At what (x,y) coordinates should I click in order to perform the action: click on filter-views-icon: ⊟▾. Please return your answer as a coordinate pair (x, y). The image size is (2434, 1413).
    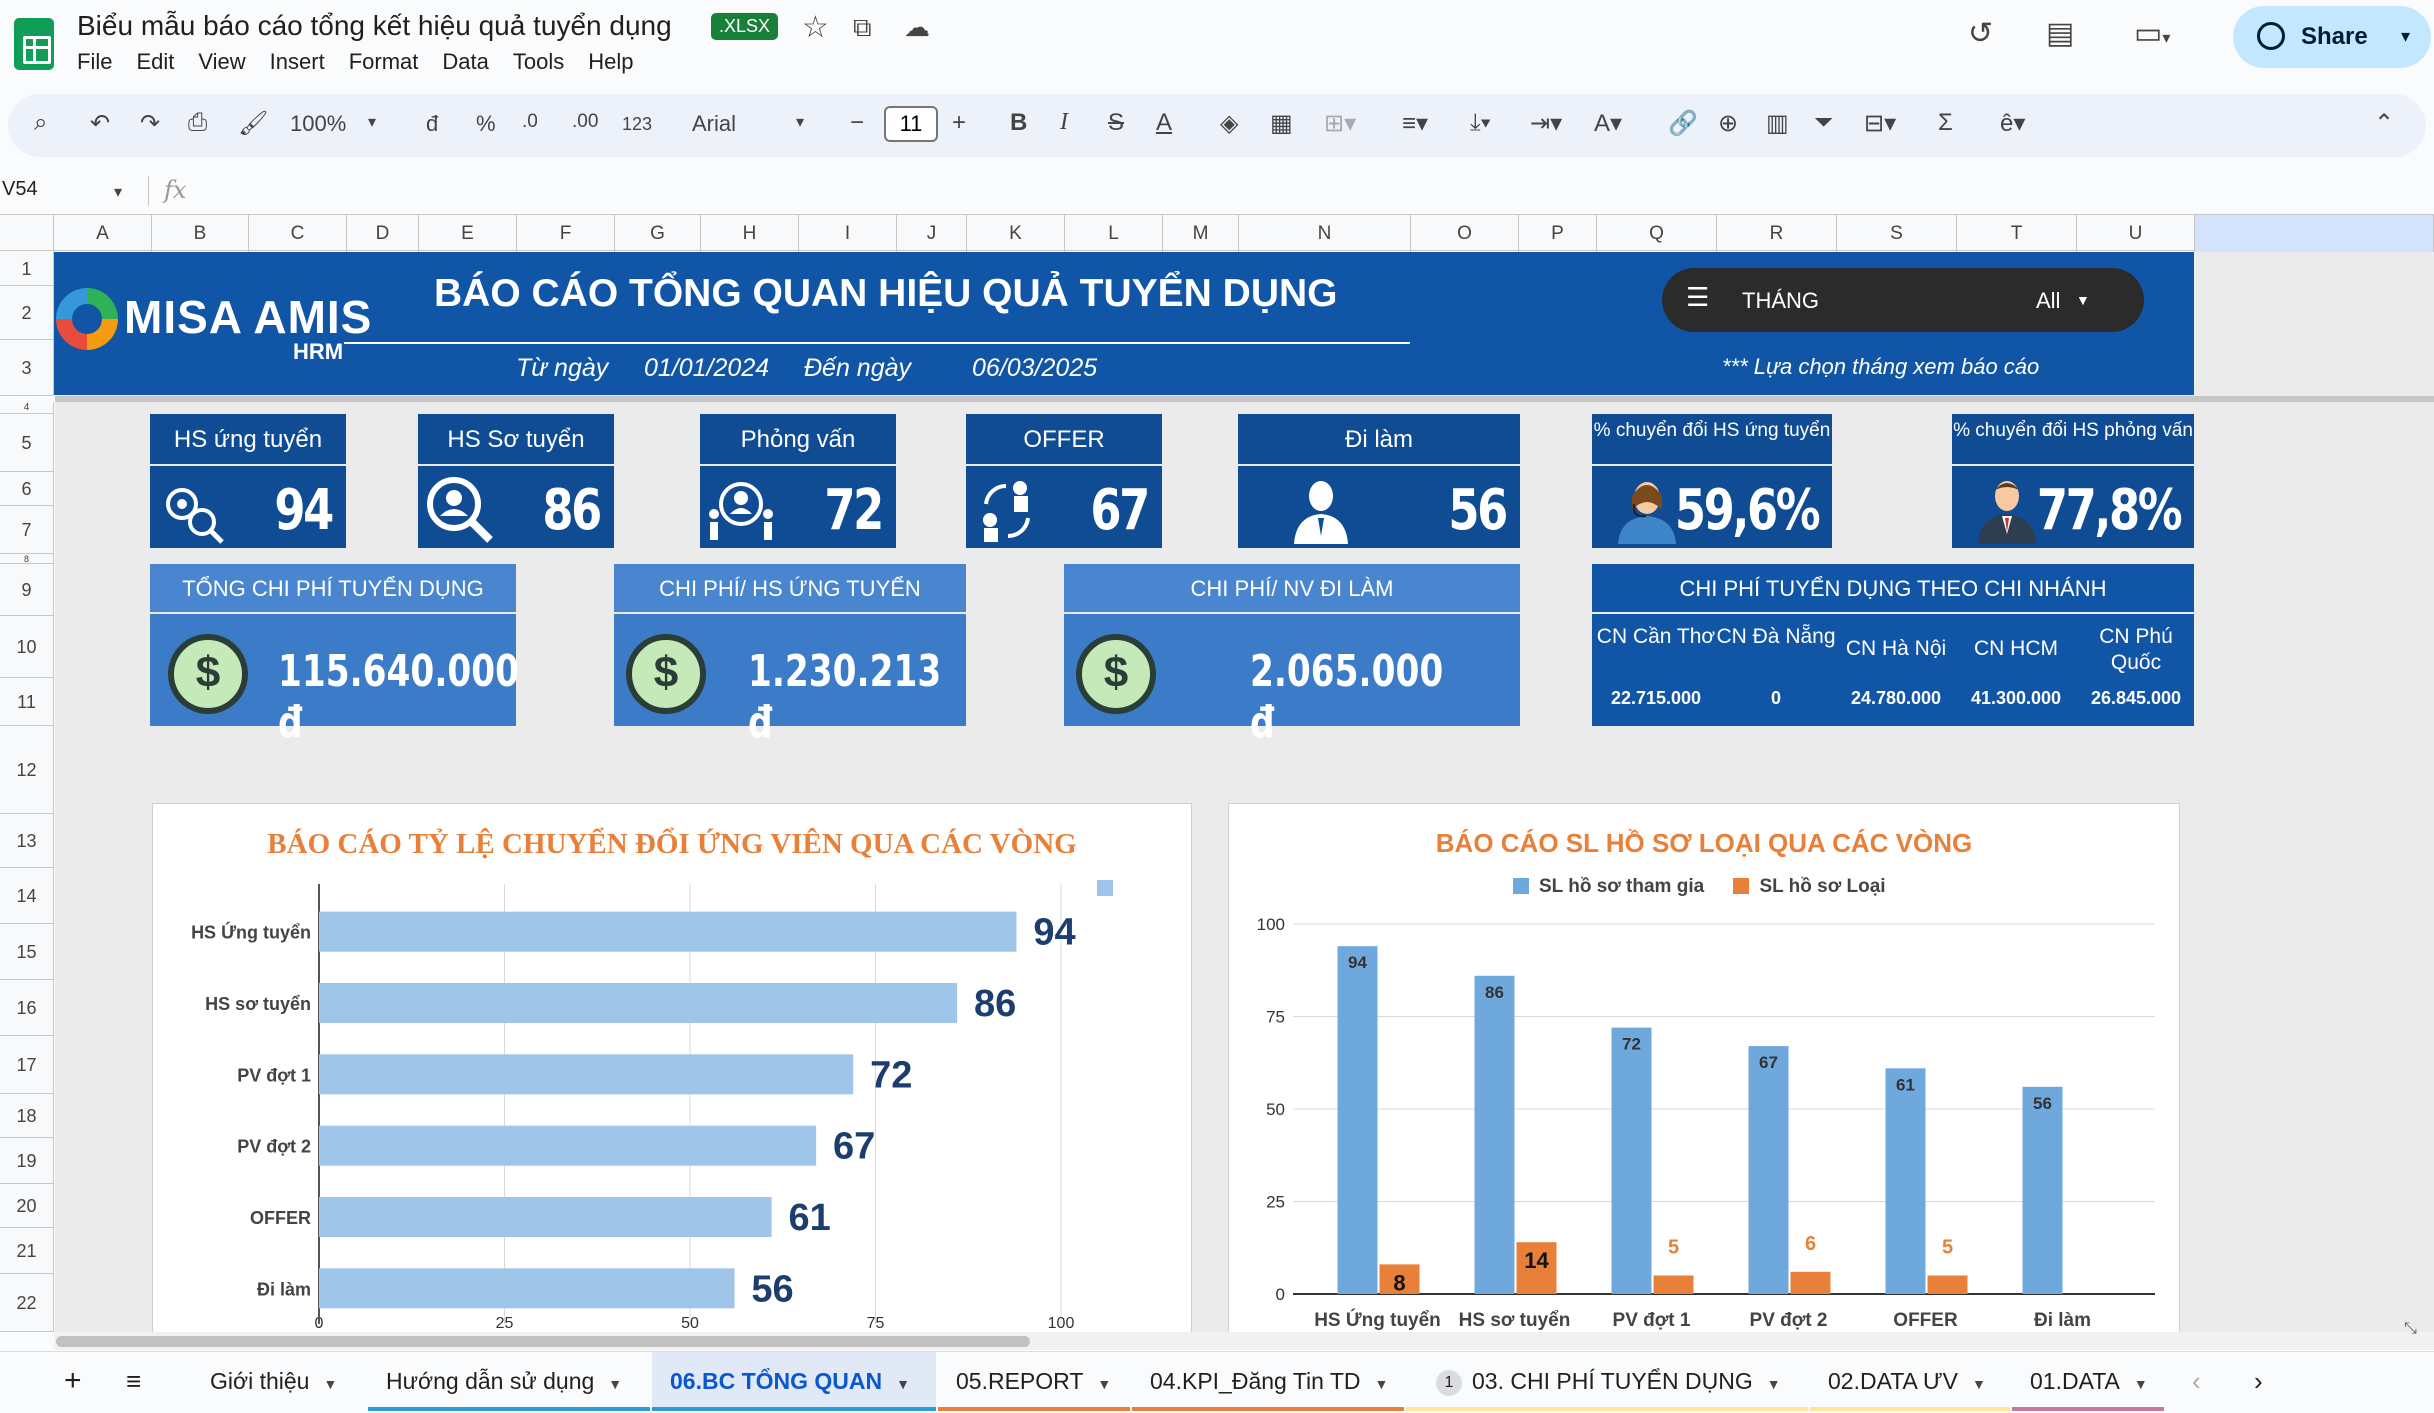
    Looking at the image, I should click on (1880, 123).